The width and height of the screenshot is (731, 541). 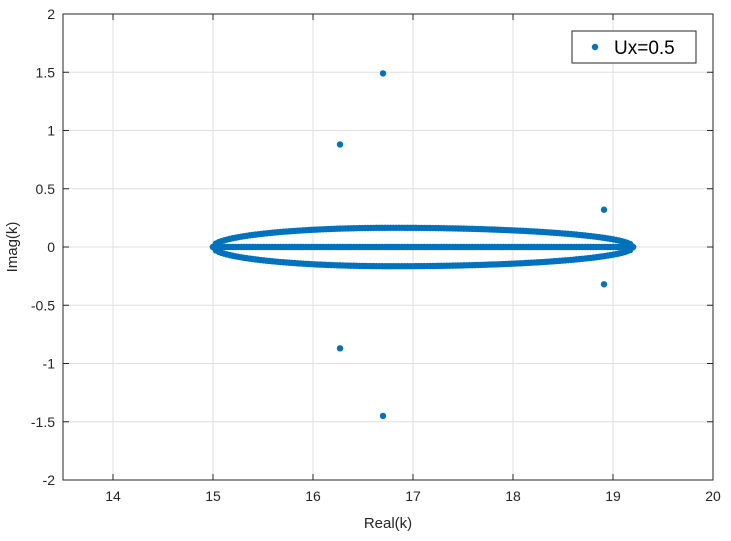 What do you see at coordinates (49, 480) in the screenshot?
I see `y-tick-label: -2` at bounding box center [49, 480].